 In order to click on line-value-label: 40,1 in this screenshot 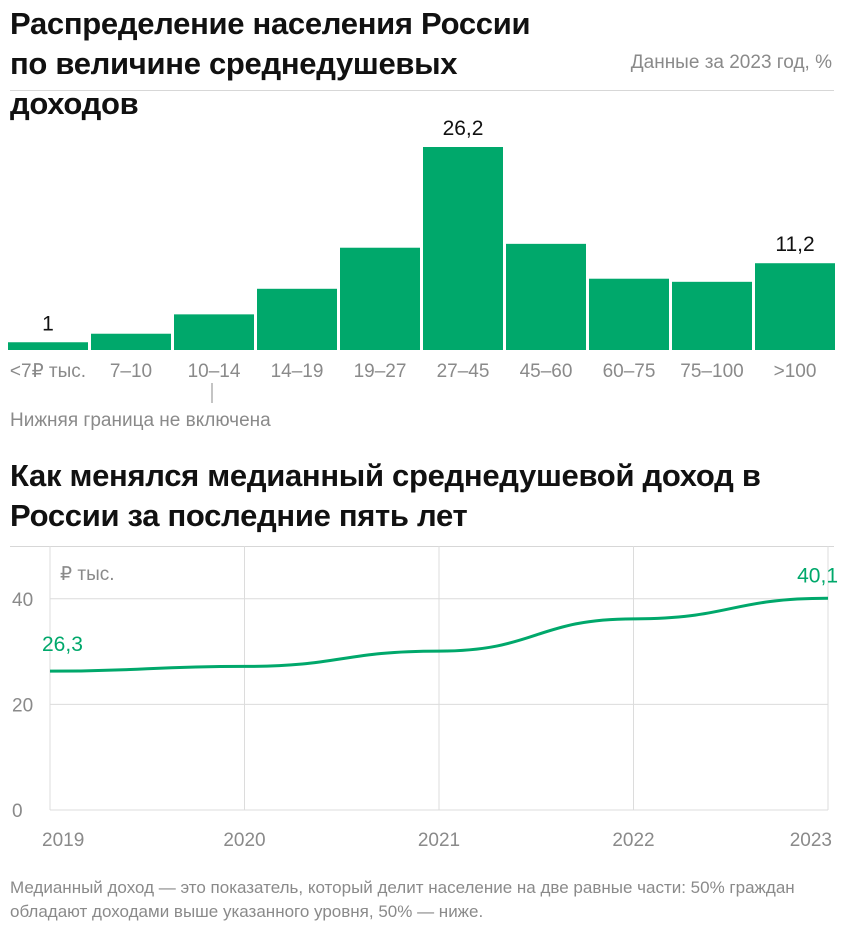, I will do `click(817, 575)`.